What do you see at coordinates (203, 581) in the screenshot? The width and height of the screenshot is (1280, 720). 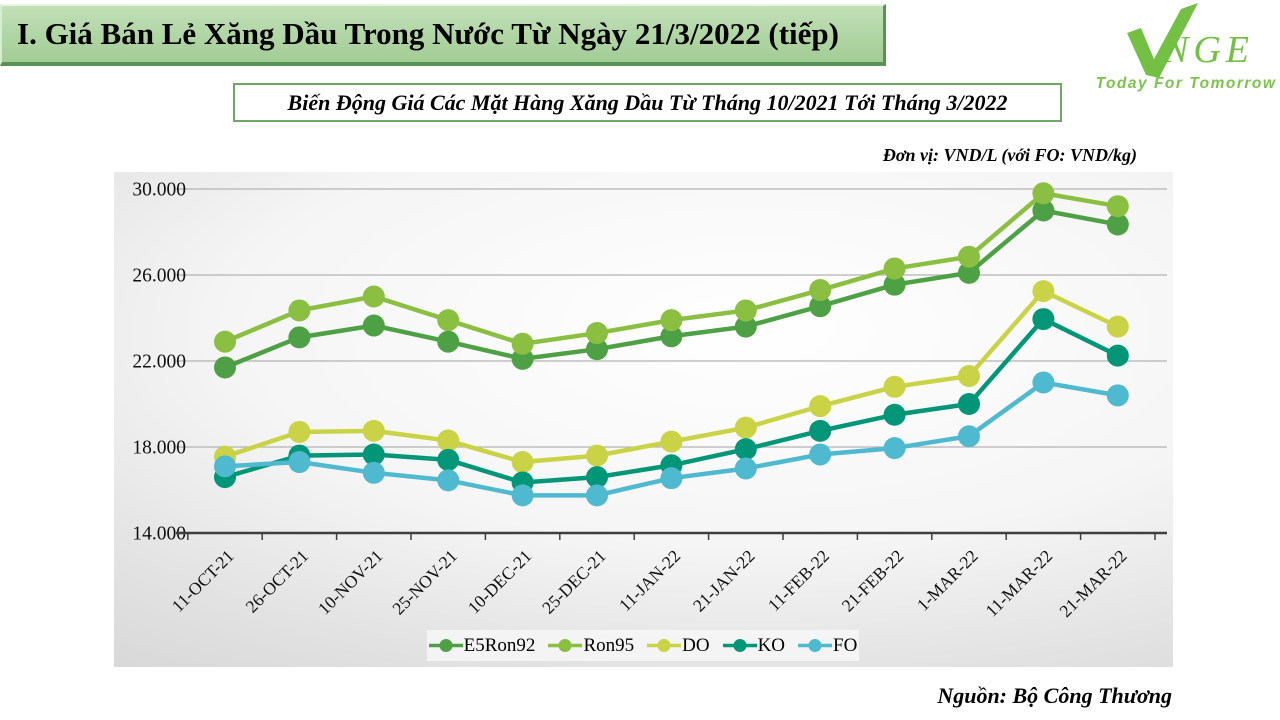 I see `x-tick-label: 11-OCT-21` at bounding box center [203, 581].